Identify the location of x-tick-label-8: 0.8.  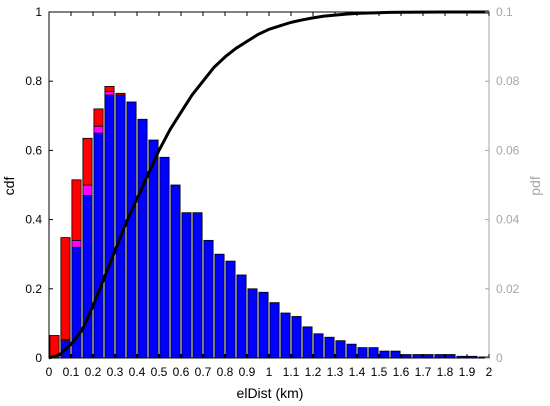
(225, 372).